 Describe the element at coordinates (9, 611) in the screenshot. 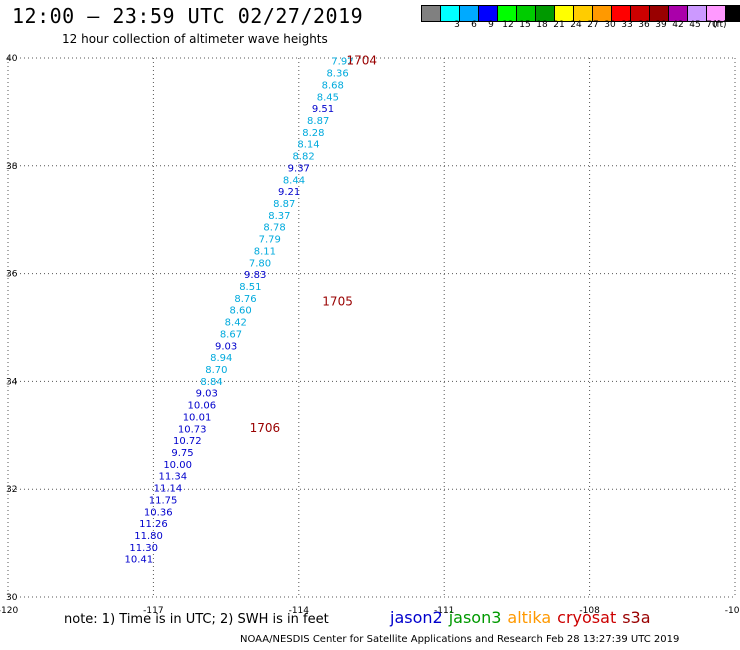

I see `x-tick-label: -120` at that location.